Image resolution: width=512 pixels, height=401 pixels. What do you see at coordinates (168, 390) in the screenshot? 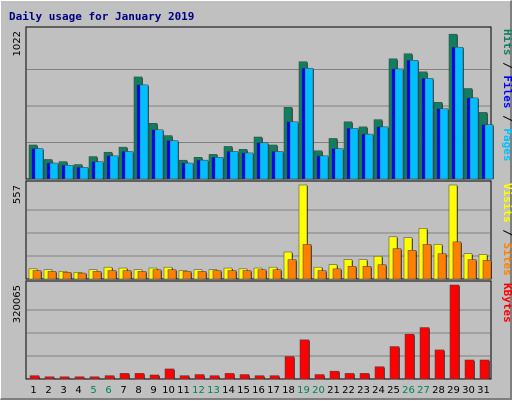
I see `day-label: 10` at bounding box center [168, 390].